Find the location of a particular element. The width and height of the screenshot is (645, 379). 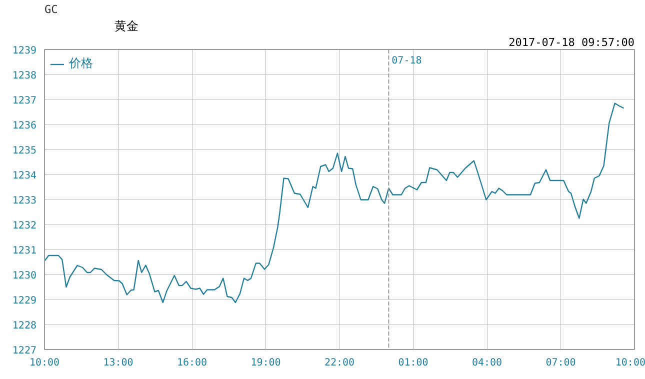

x-tick-label: 19:00 is located at coordinates (265, 363).